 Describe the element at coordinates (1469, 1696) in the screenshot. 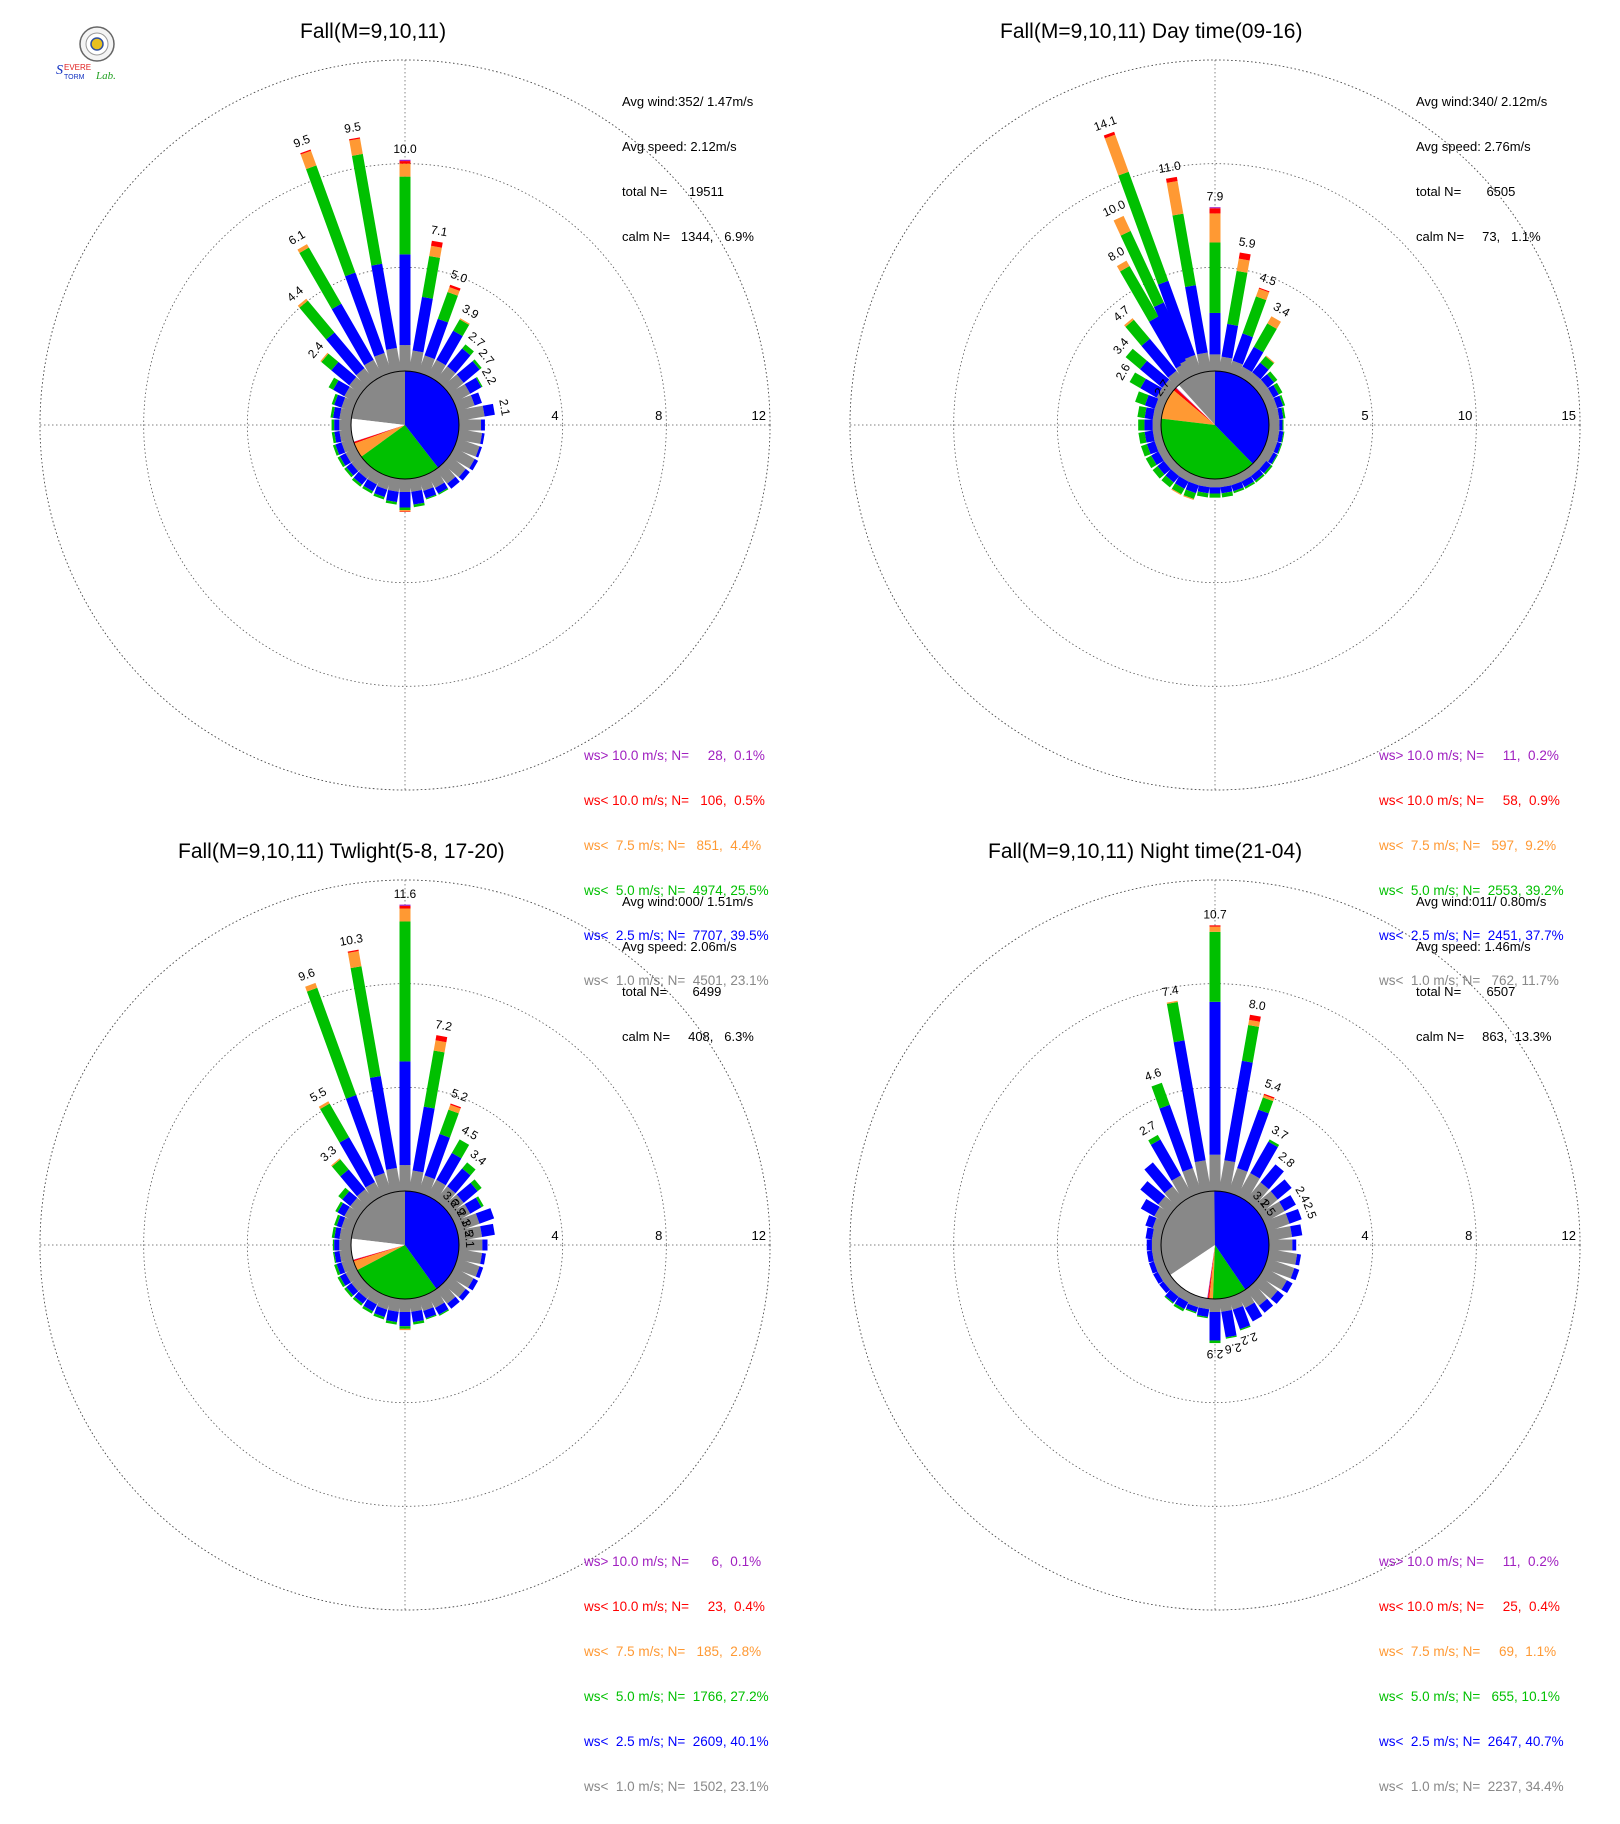

I see `legend-entry: ws< 5.0 m/s; N= 655, 10.1%` at that location.